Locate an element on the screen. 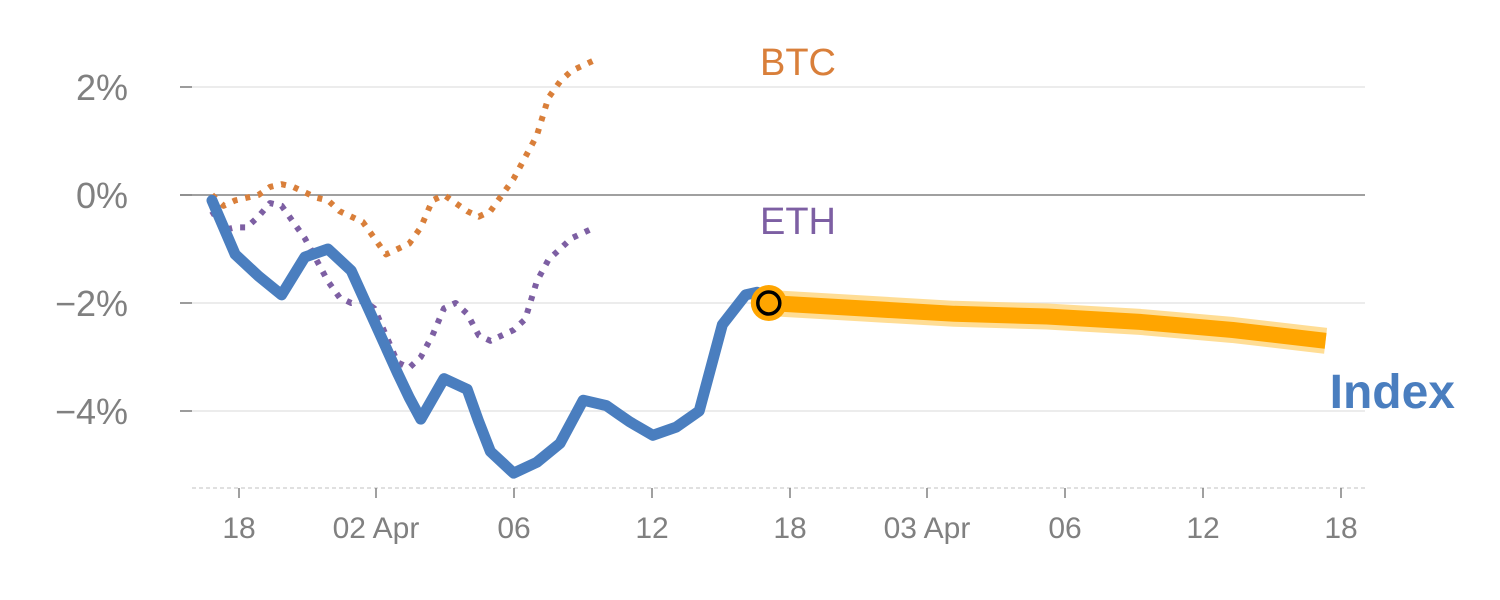 The width and height of the screenshot is (1500, 600). btc-series-line is located at coordinates (403, 157).